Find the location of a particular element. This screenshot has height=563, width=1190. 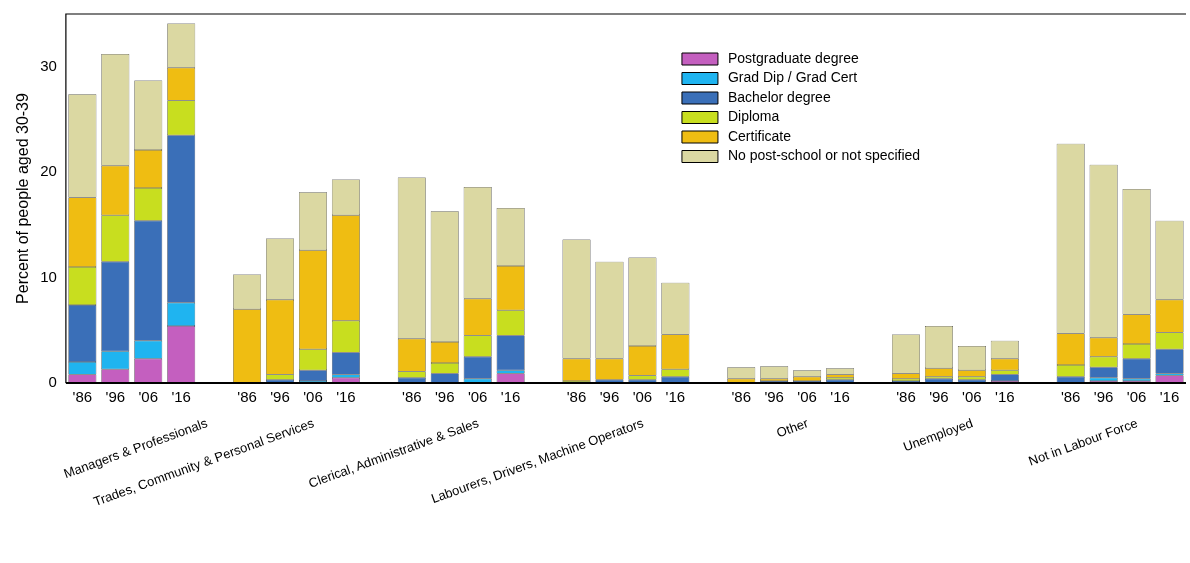

legend-label: Diploma is located at coordinates (753, 116).